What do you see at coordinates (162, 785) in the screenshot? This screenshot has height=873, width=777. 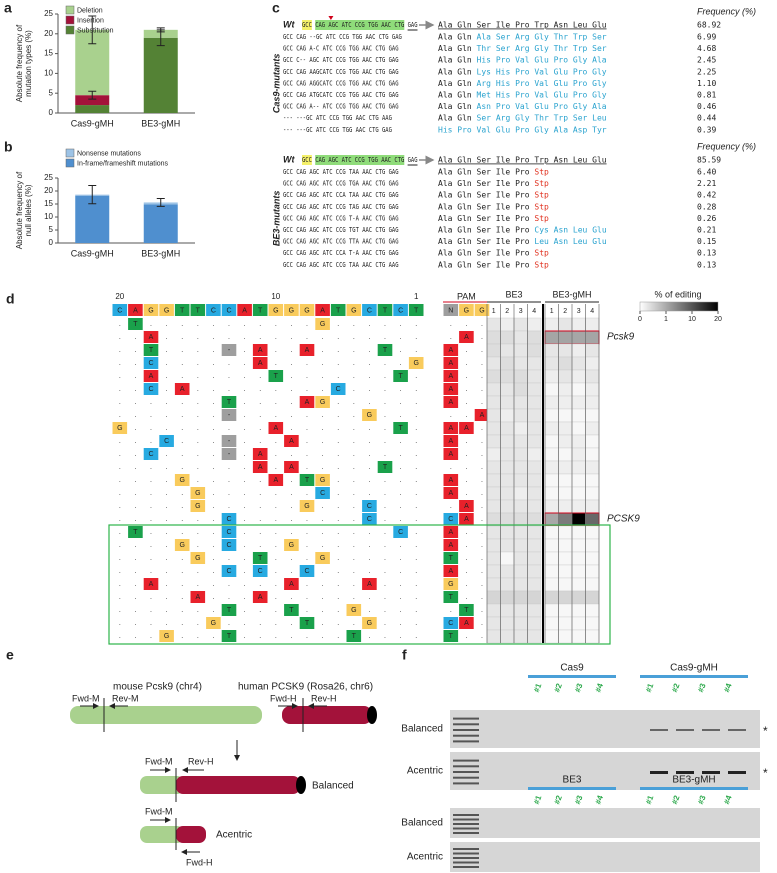 I see `mouse-chromosome` at bounding box center [162, 785].